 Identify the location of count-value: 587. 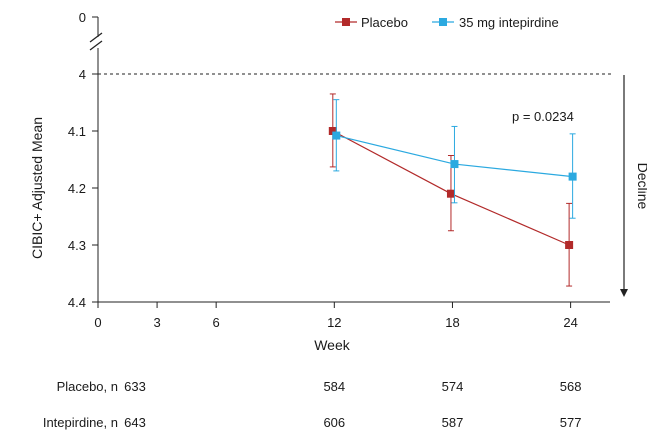
(453, 422).